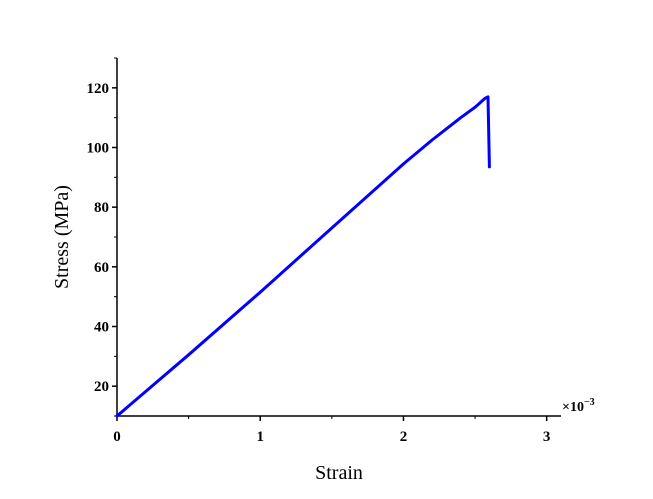 The height and width of the screenshot is (499, 653). What do you see at coordinates (101, 328) in the screenshot?
I see `y-tick-label: 40` at bounding box center [101, 328].